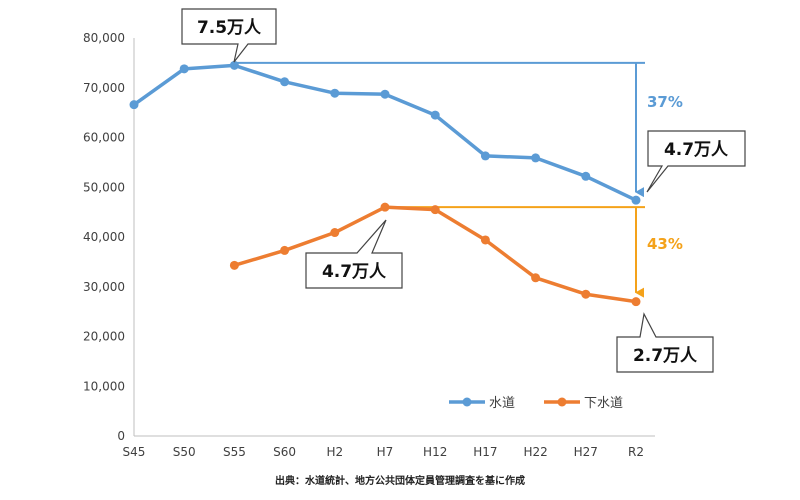  I want to click on callout-sewer-end-text: 2.7万人, so click(665, 356).